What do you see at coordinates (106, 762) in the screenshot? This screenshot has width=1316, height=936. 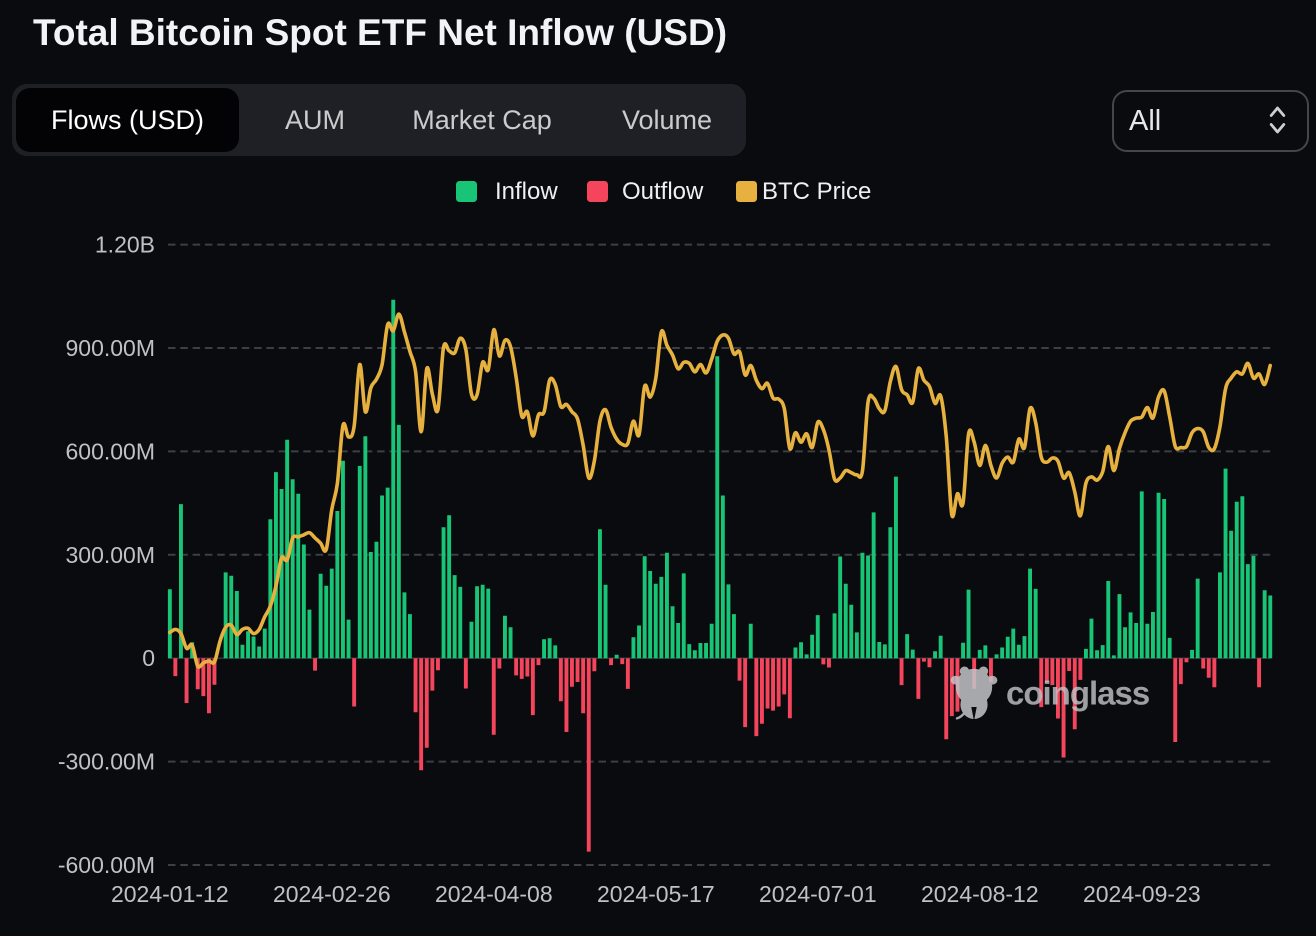 I see `svg-text: -300.00M` at bounding box center [106, 762].